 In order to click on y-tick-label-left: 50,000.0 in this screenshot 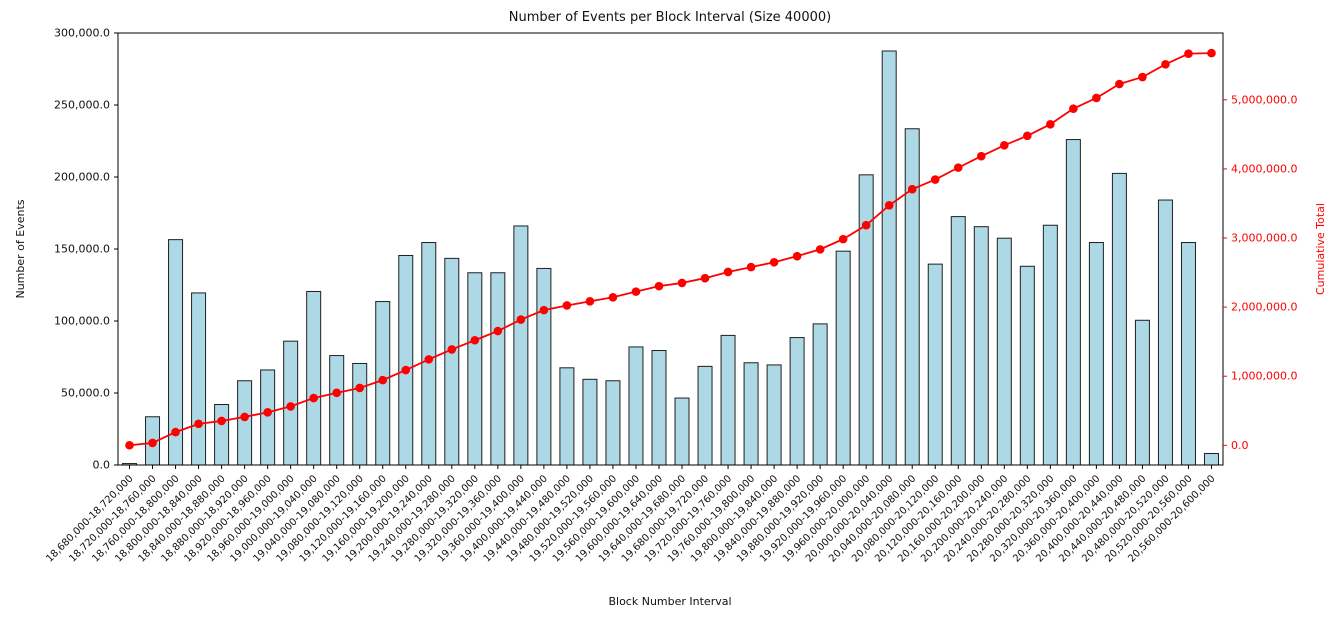, I will do `click(85, 393)`.